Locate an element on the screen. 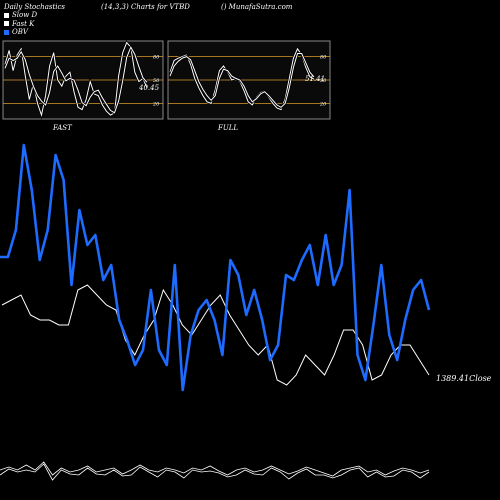 This screenshot has width=500, height=500. legend-item-obv: OBV is located at coordinates (20, 32).